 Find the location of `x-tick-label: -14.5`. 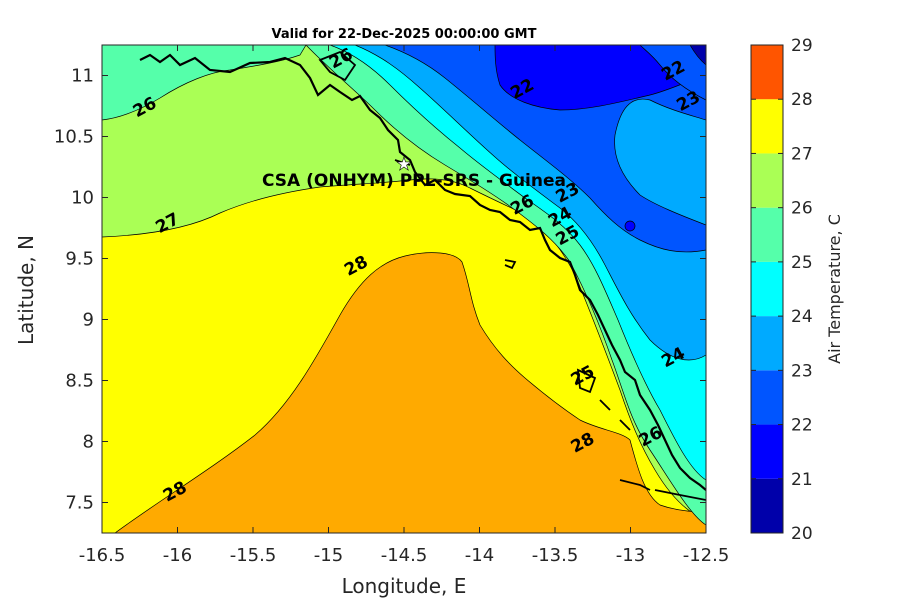

x-tick-label: -14.5 is located at coordinates (404, 555).